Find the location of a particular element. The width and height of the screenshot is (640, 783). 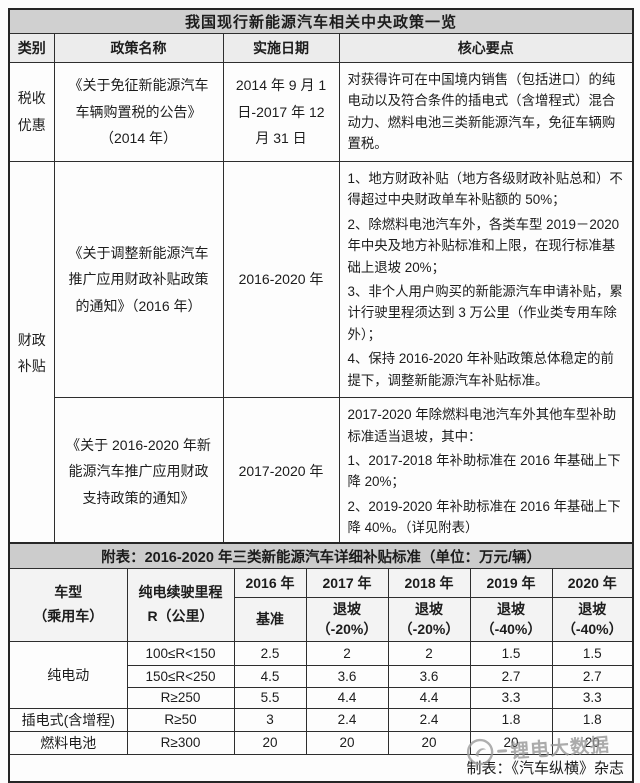

subheader-decline-2019: 退坡 （-40%） is located at coordinates (511, 619).